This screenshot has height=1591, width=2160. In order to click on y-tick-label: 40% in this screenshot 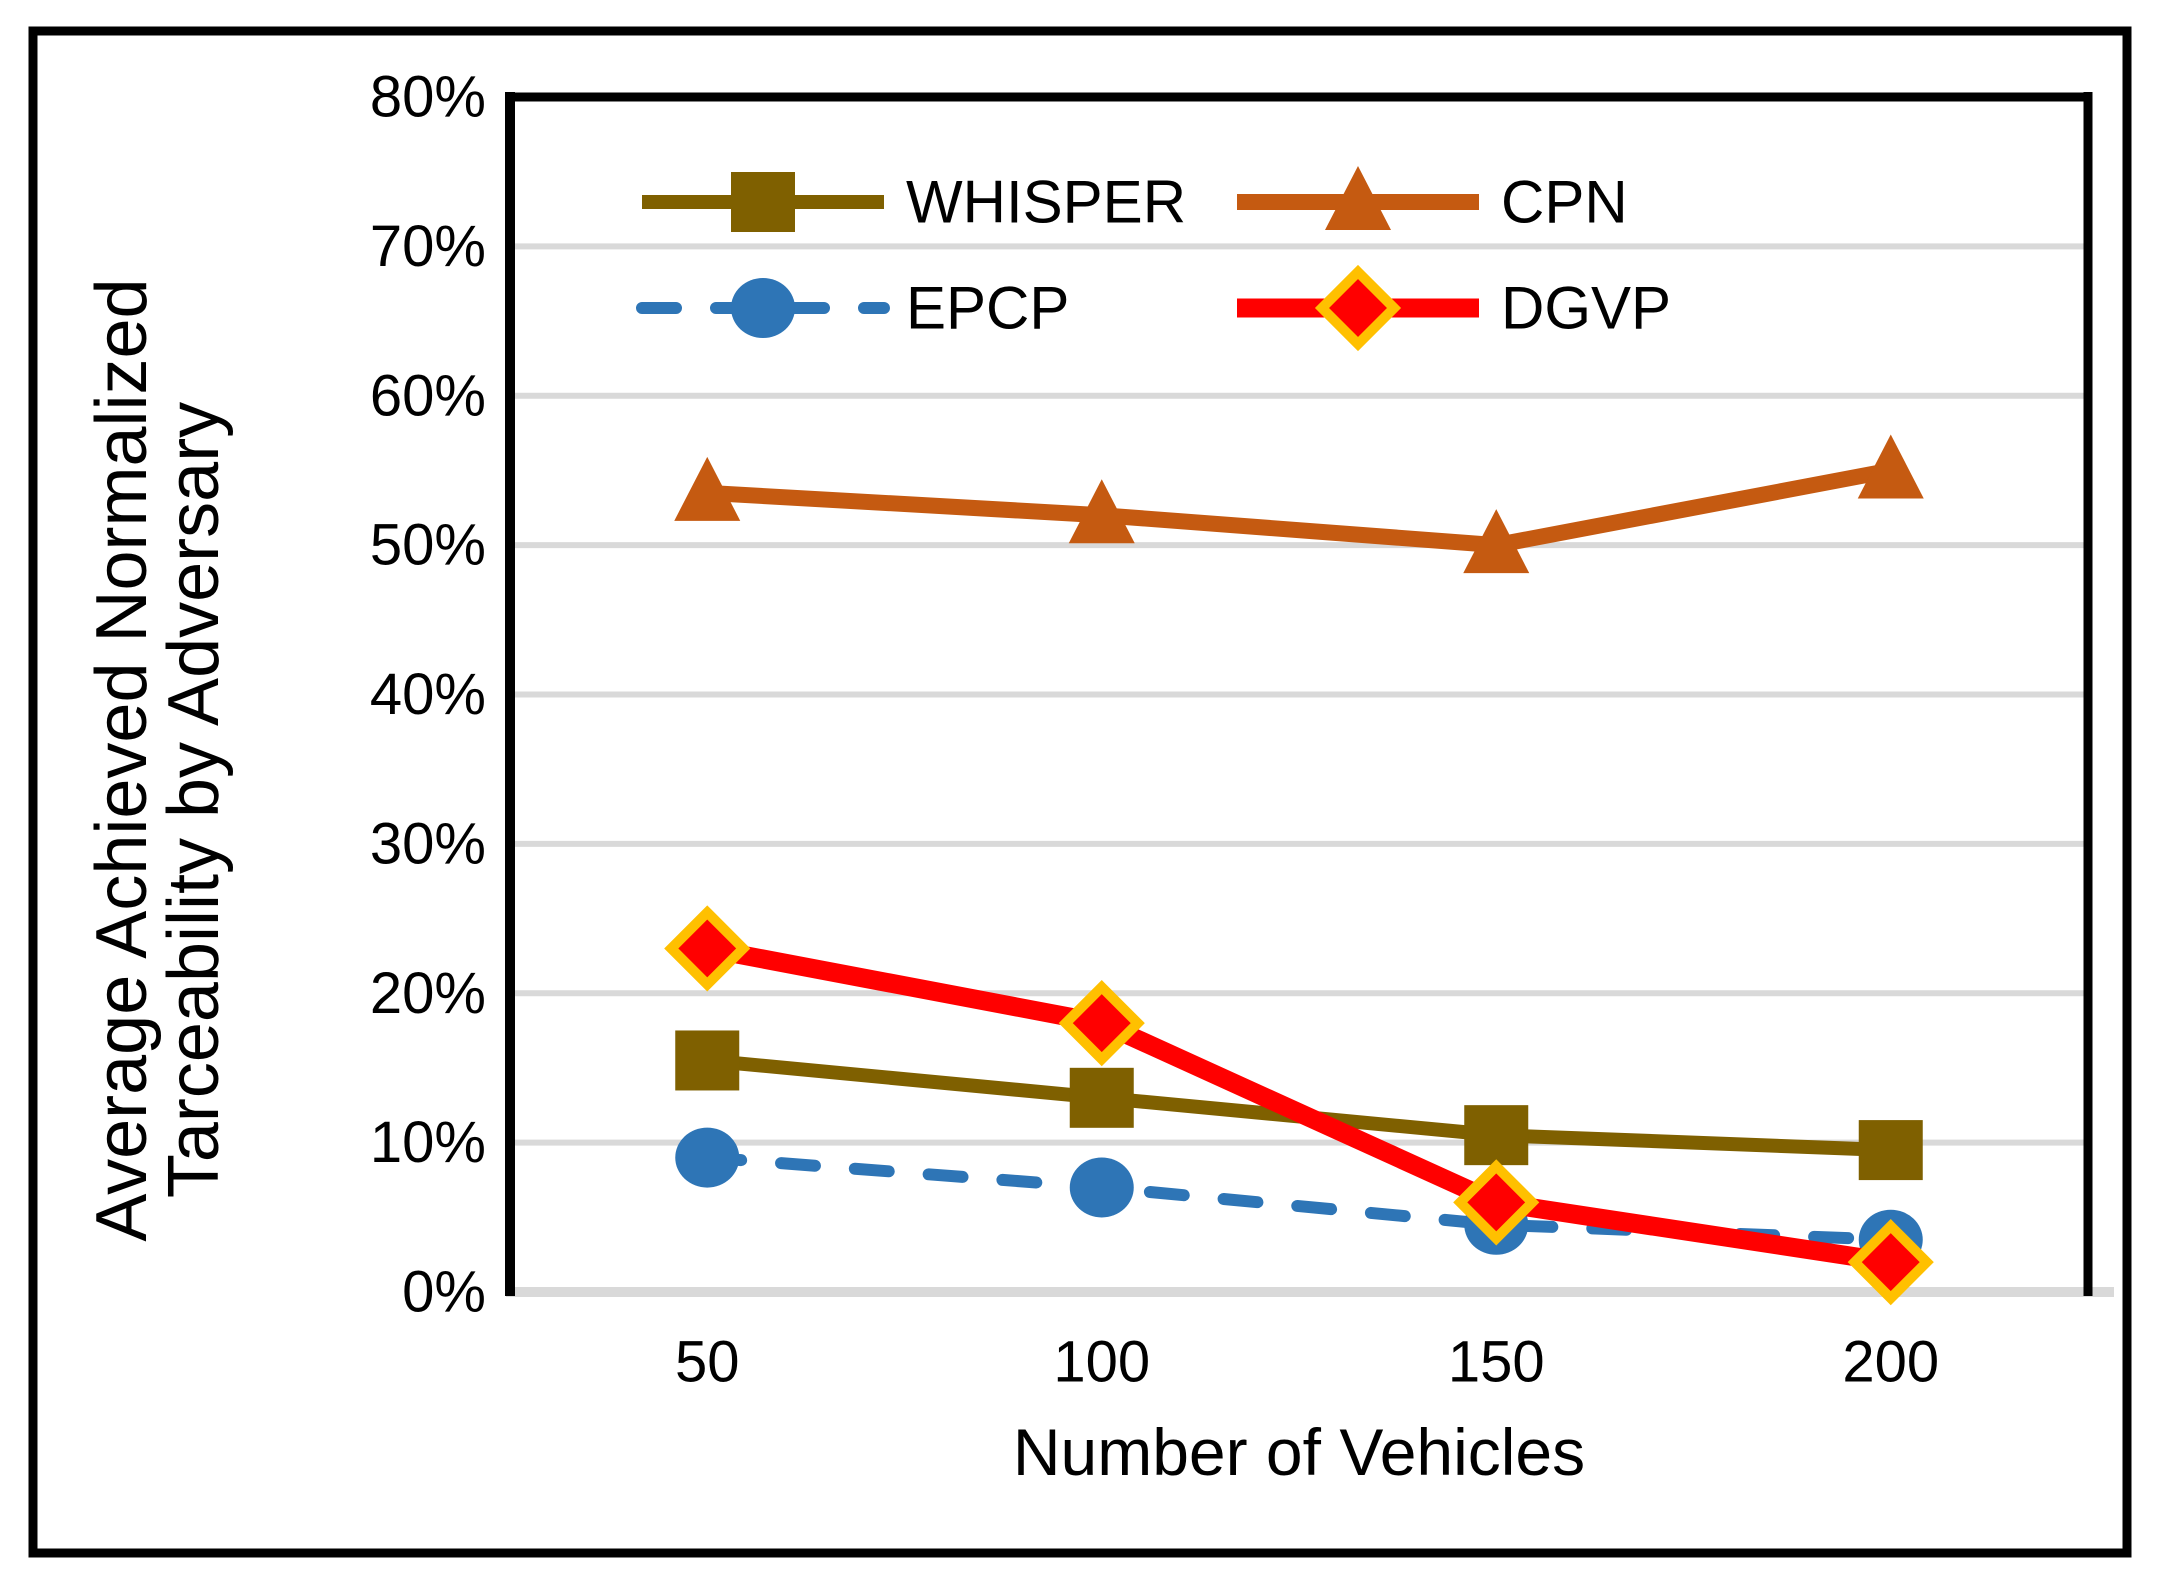, I will do `click(428, 694)`.